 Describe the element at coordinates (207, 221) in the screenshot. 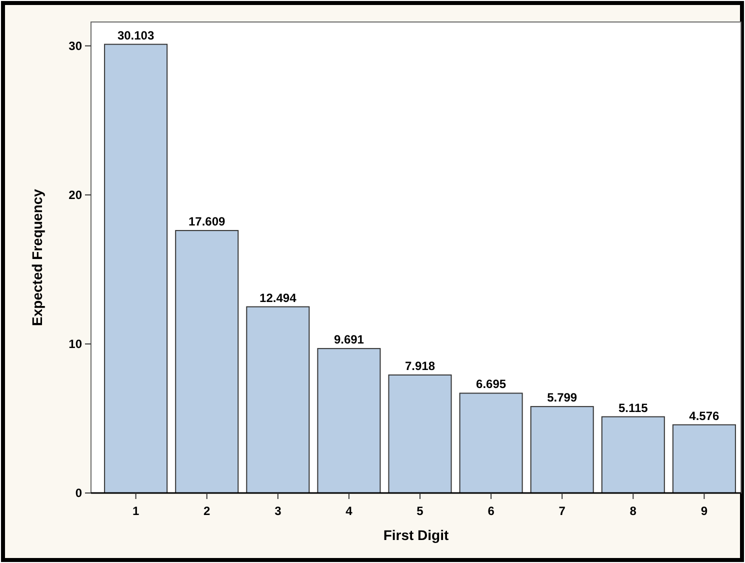

I see `data-label: 17.609` at that location.